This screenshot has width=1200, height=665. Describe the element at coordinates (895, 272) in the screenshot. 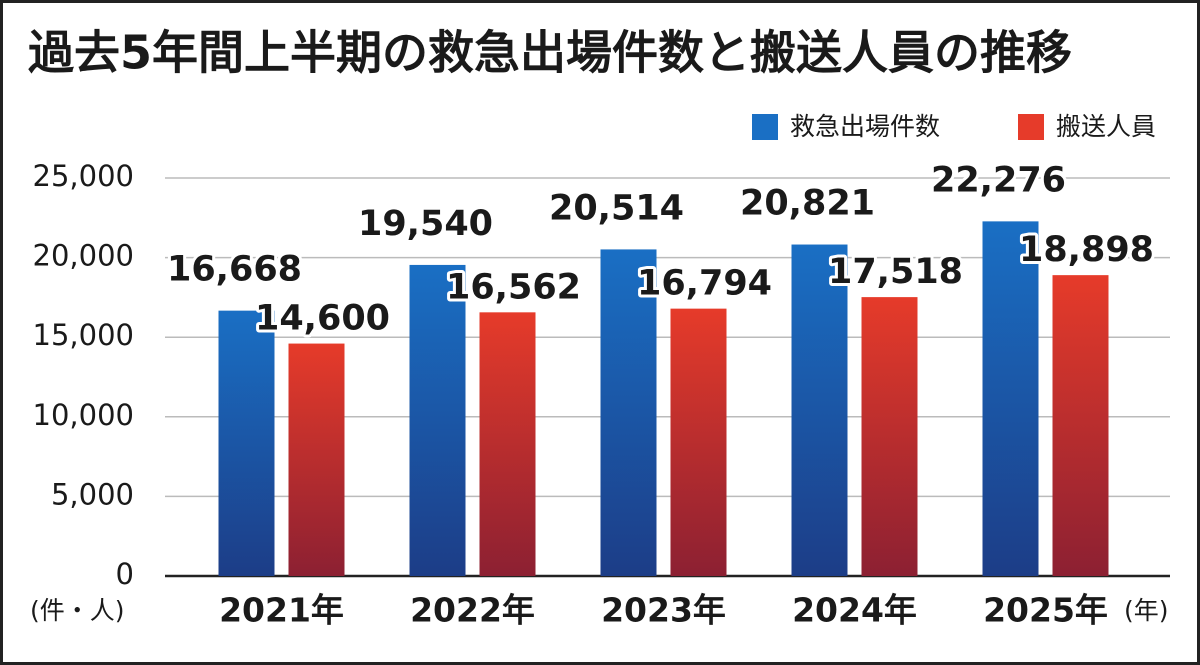

I see `value-label: 17,518` at that location.